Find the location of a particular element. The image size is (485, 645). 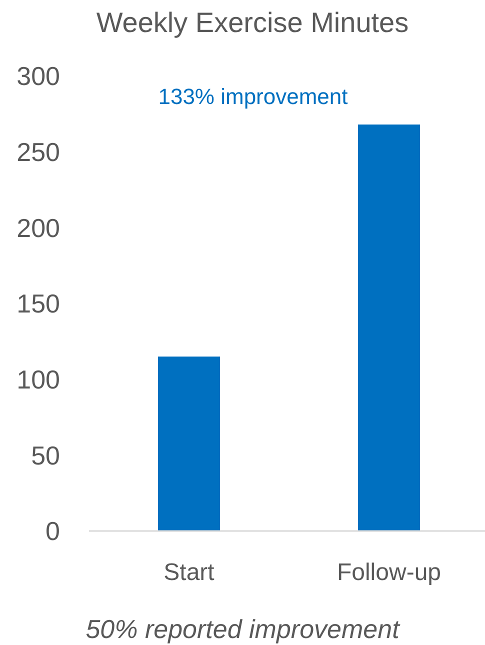

chart-title: Weekly Exercise Minutes is located at coordinates (252, 22).